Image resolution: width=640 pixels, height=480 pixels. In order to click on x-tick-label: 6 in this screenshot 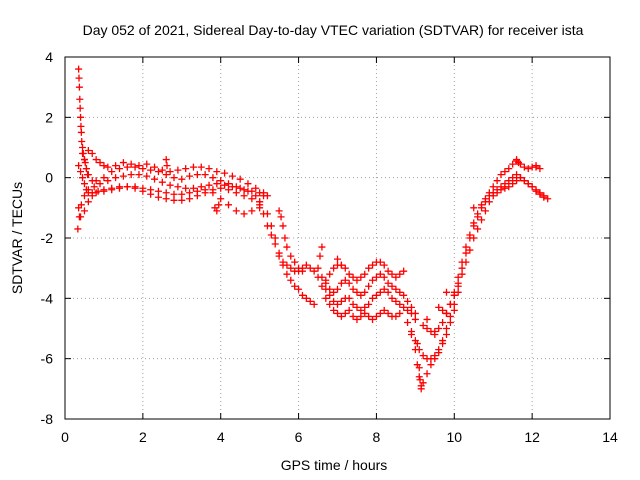, I will do `click(299, 437)`.